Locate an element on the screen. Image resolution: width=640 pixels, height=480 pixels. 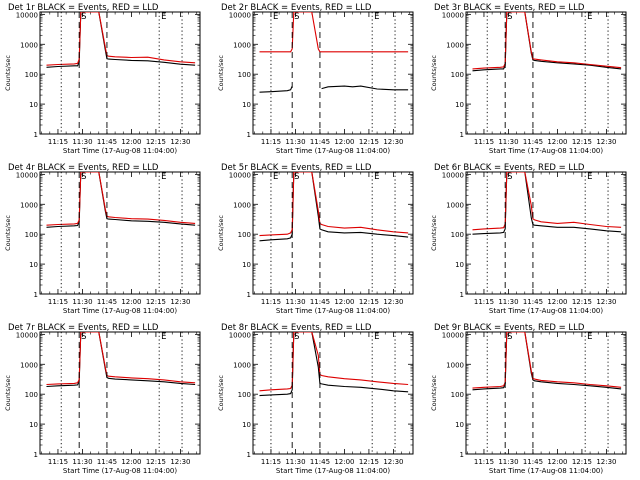
panel-title: Det 9r BLACK = Events, RED = LLD is located at coordinates (509, 328).